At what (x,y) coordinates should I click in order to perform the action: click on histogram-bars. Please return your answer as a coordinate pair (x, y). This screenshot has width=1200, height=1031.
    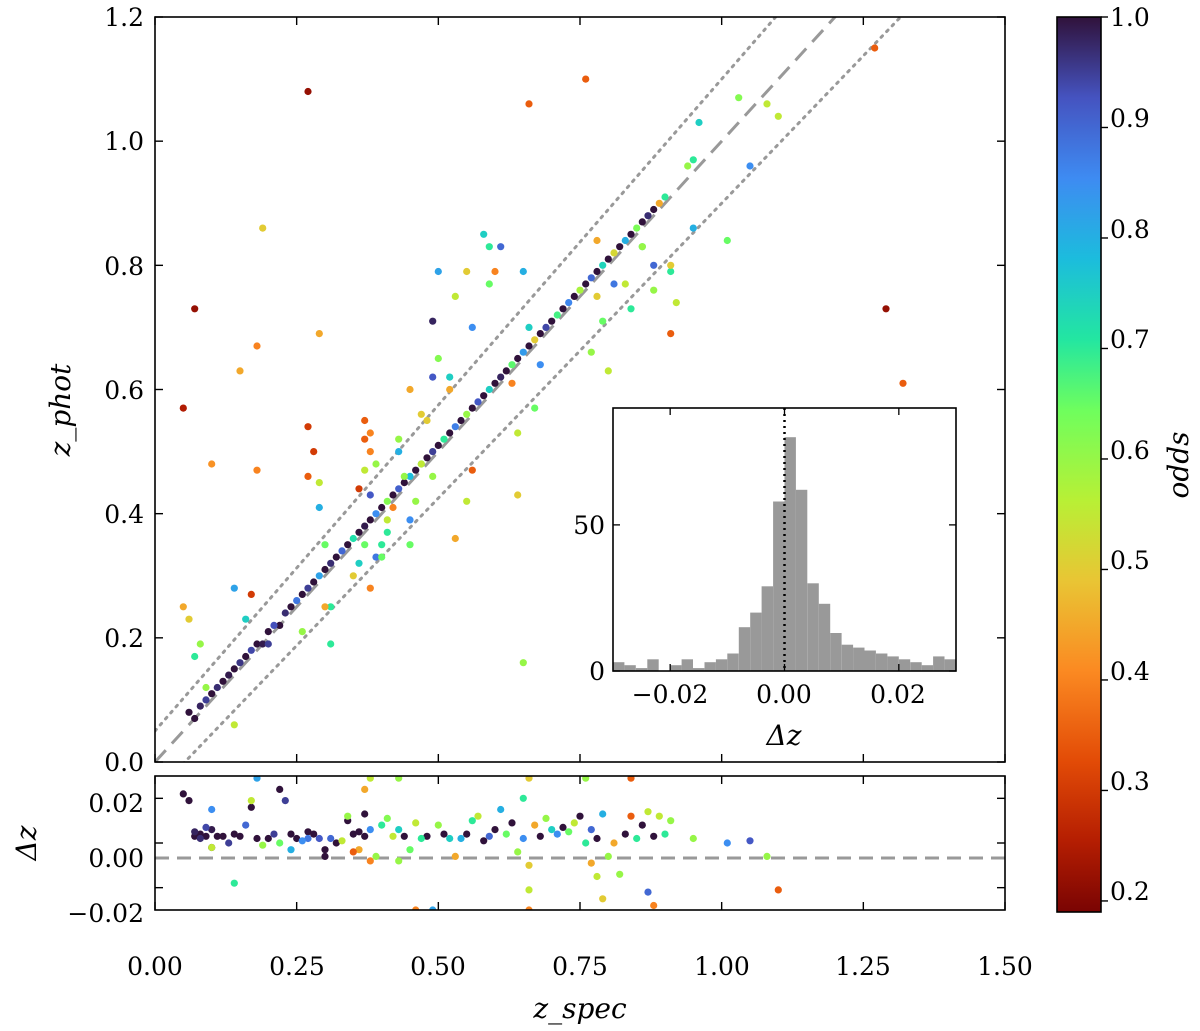
    Looking at the image, I should click on (784, 554).